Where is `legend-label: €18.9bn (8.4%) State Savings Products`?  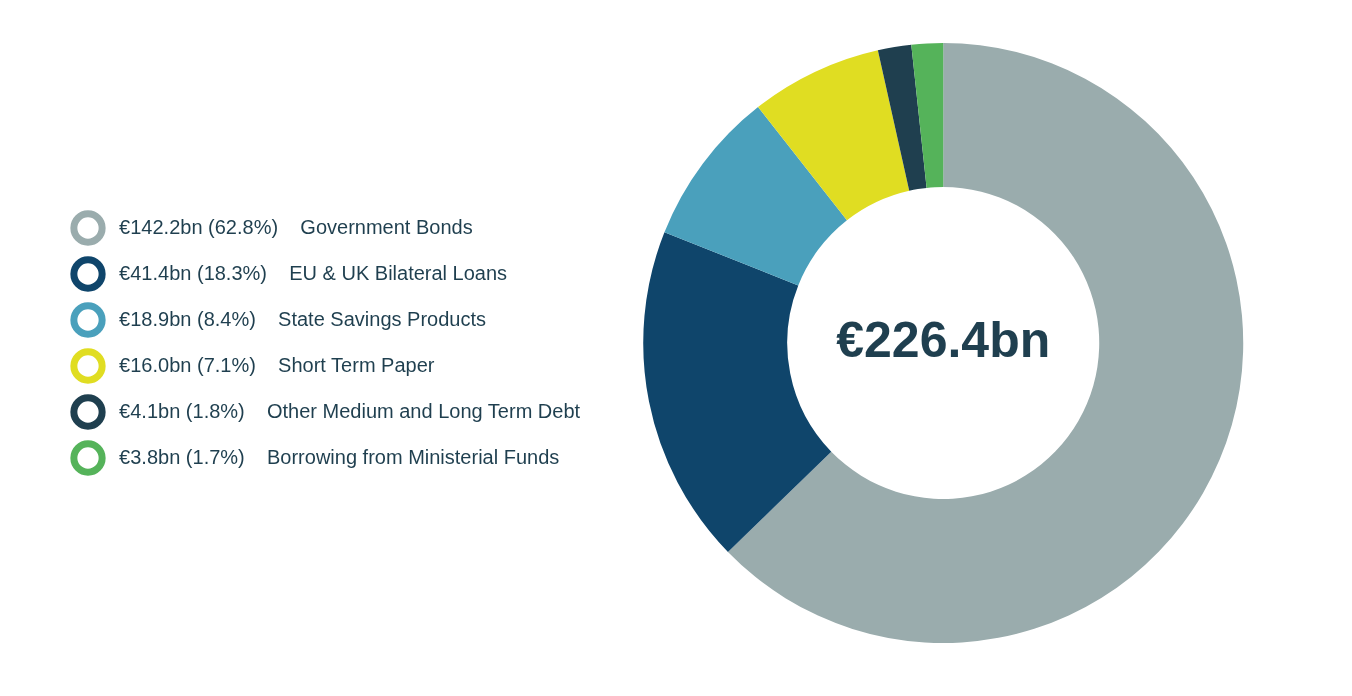 legend-label: €18.9bn (8.4%) State Savings Products is located at coordinates (297, 318).